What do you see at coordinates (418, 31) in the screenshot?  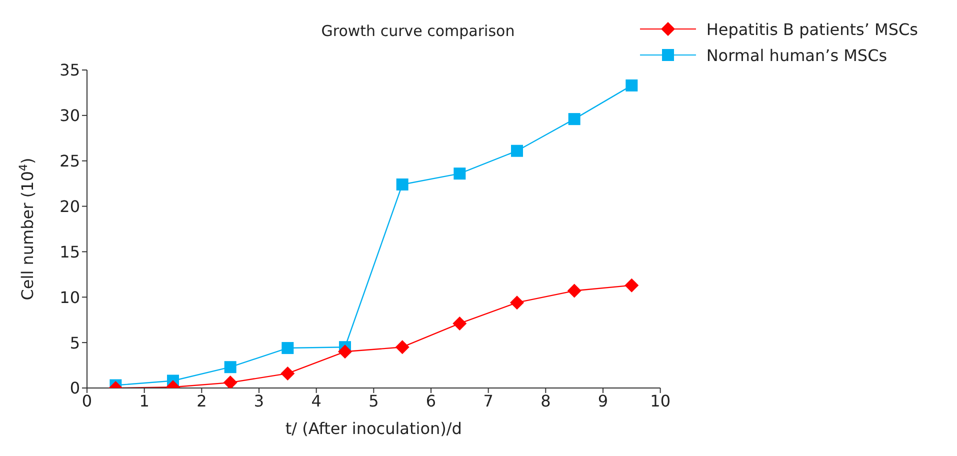 I see `chart-title: Growth curve comparison` at bounding box center [418, 31].